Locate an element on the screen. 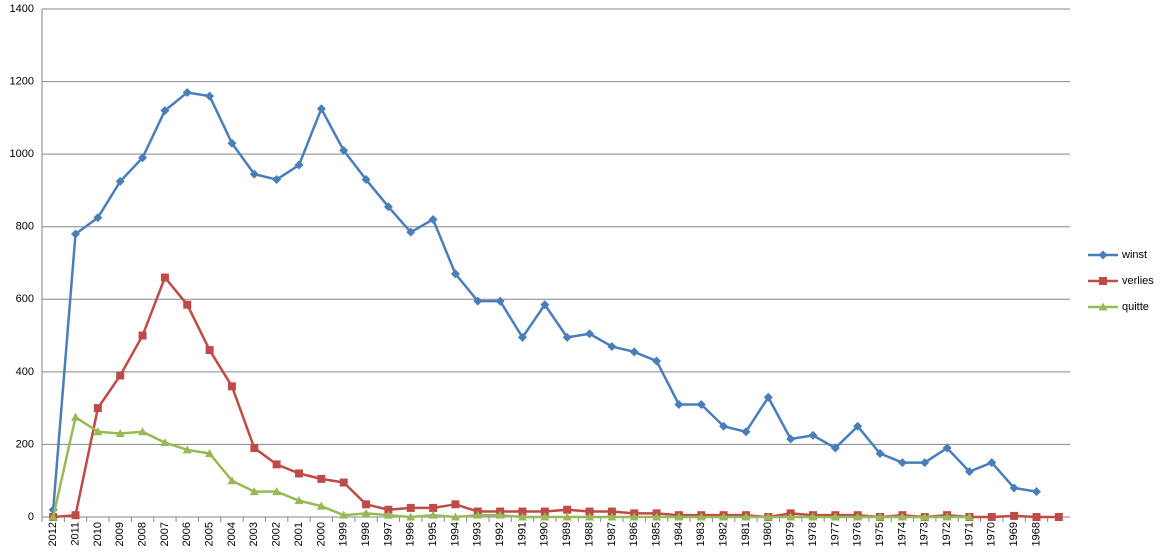  legend-label: verlies is located at coordinates (1138, 281).